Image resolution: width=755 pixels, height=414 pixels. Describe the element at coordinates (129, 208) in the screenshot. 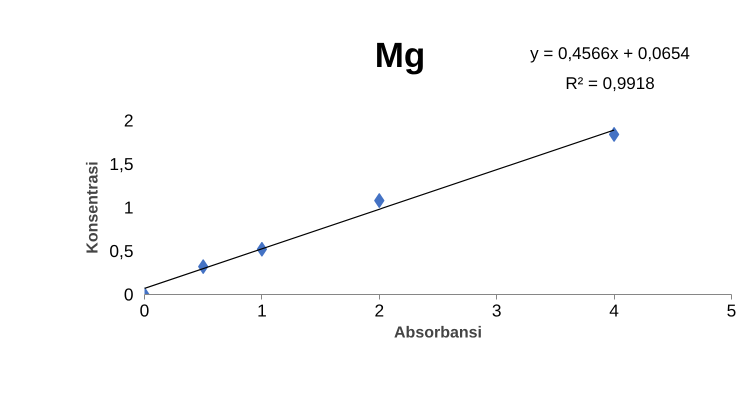

I see `y-tick-label: 1` at that location.